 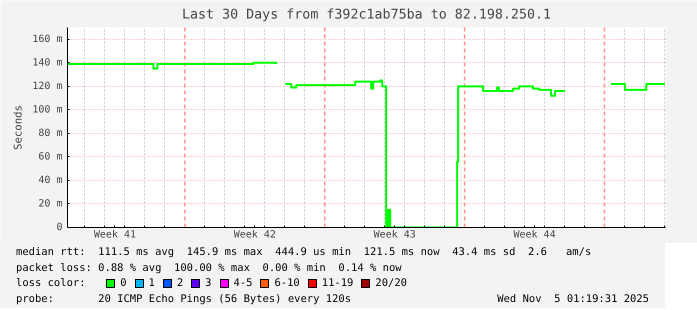 What do you see at coordinates (47, 39) in the screenshot?
I see `y-tick-label: 160 m` at bounding box center [47, 39].